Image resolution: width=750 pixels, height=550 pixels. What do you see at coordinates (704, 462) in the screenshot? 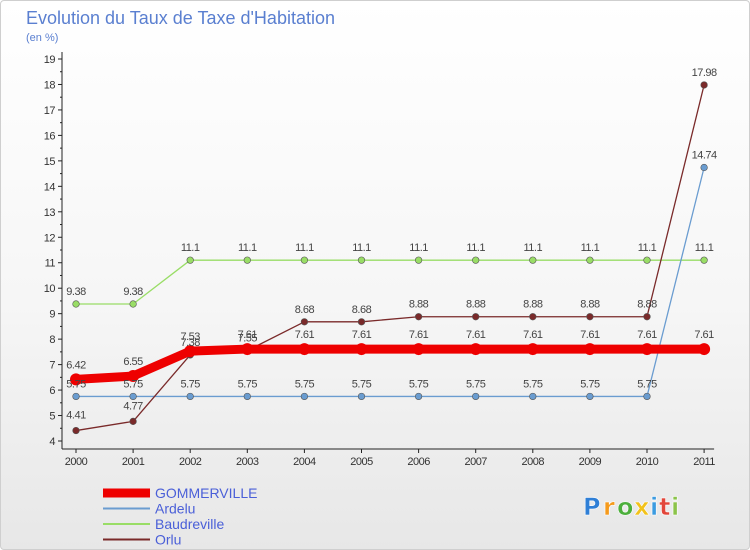
I see `x-tick-label: 2011` at bounding box center [704, 462].